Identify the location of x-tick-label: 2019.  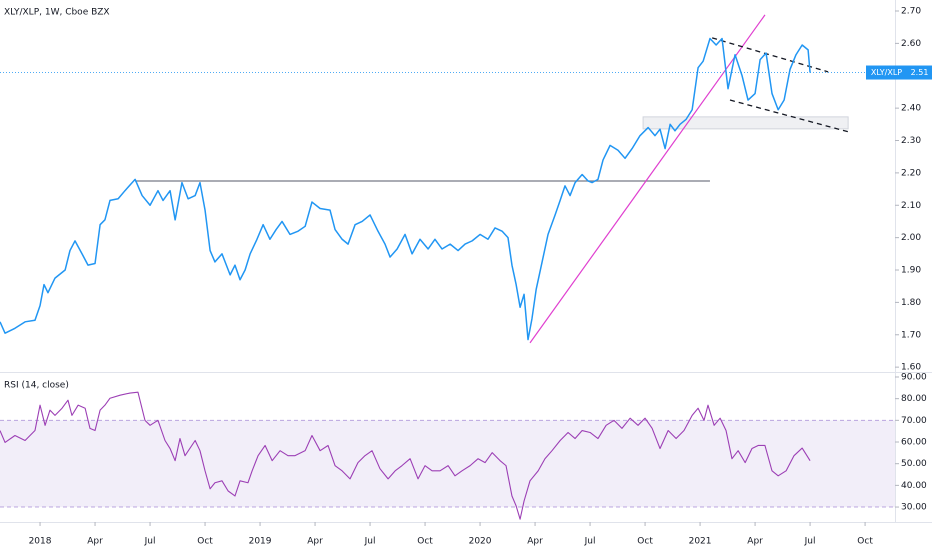
(260, 542).